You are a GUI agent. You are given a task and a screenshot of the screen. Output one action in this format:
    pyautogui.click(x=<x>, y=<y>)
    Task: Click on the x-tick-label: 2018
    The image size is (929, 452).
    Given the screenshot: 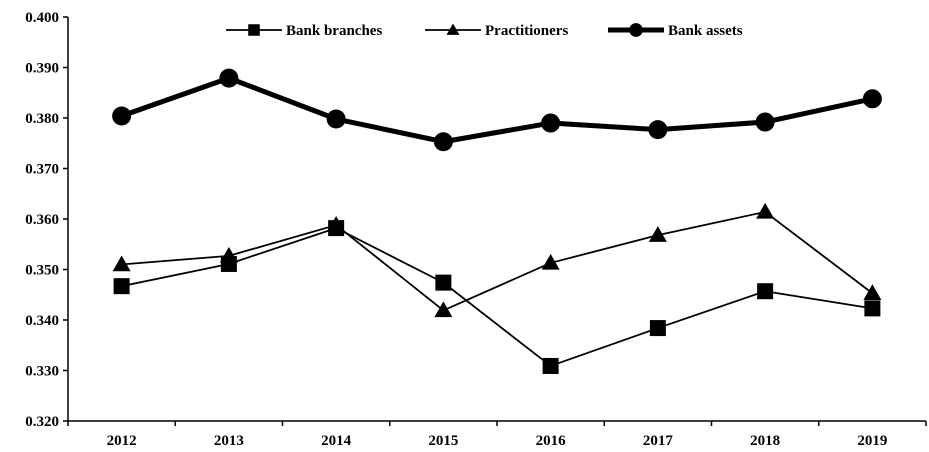 What is the action you would take?
    pyautogui.click(x=765, y=441)
    